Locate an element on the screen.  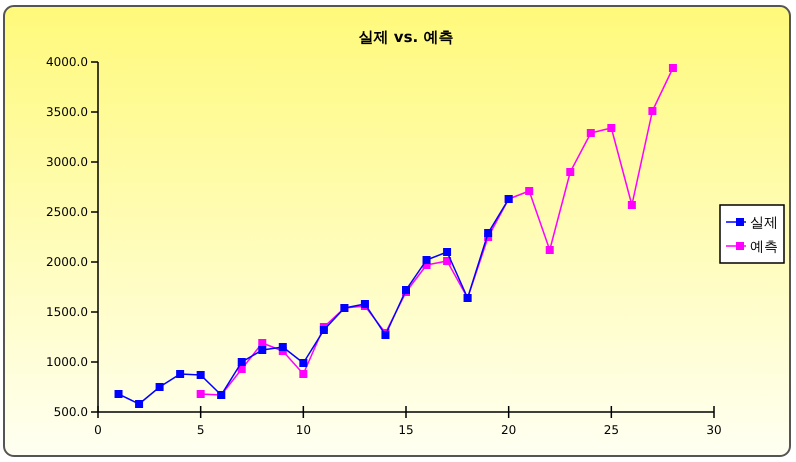
legend-label: 실제 is located at coordinates (764, 223).